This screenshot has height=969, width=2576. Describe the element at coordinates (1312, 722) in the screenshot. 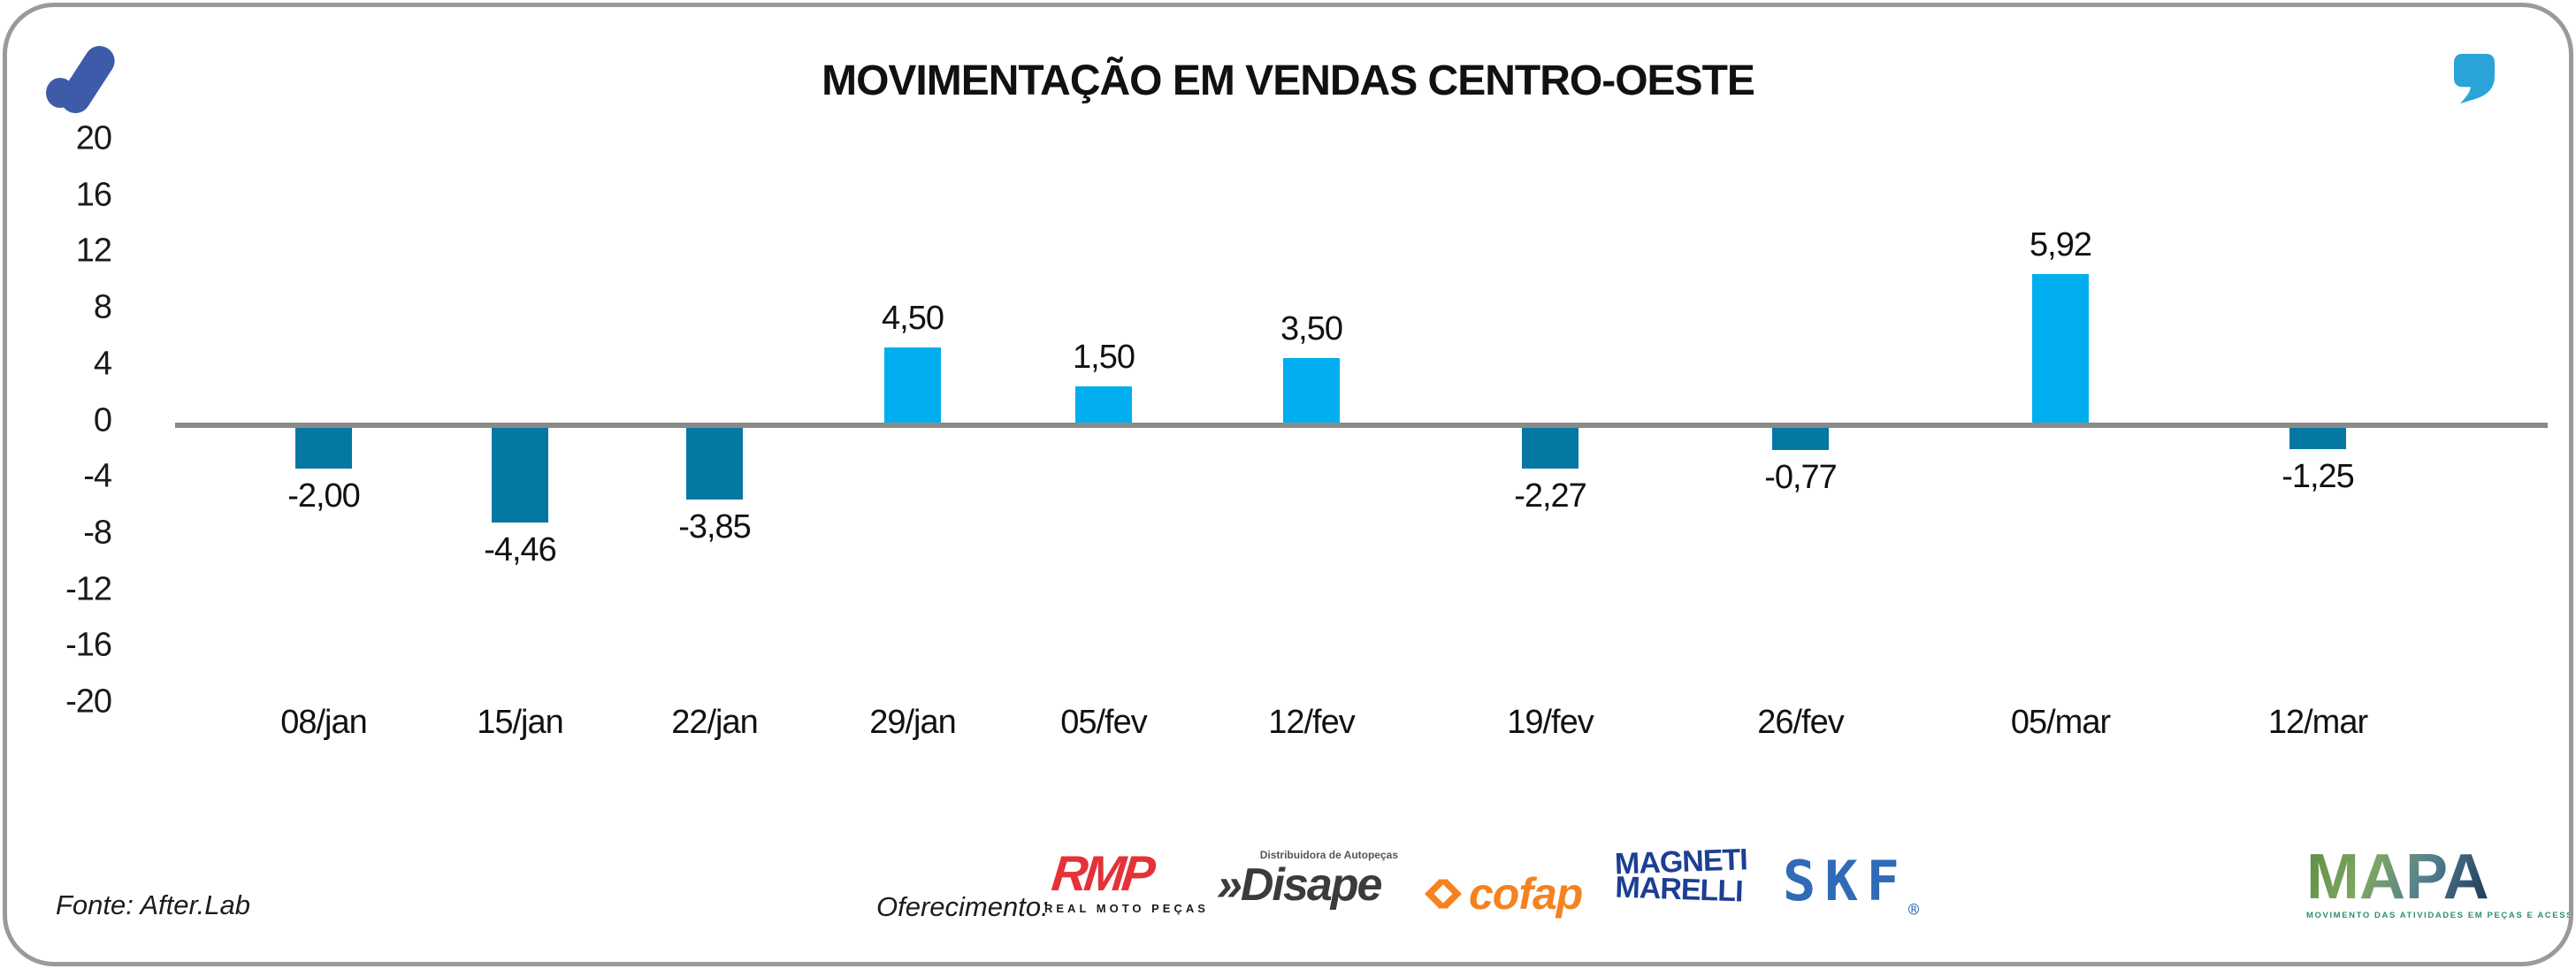

I see `x-tick-label: 12/fev` at that location.